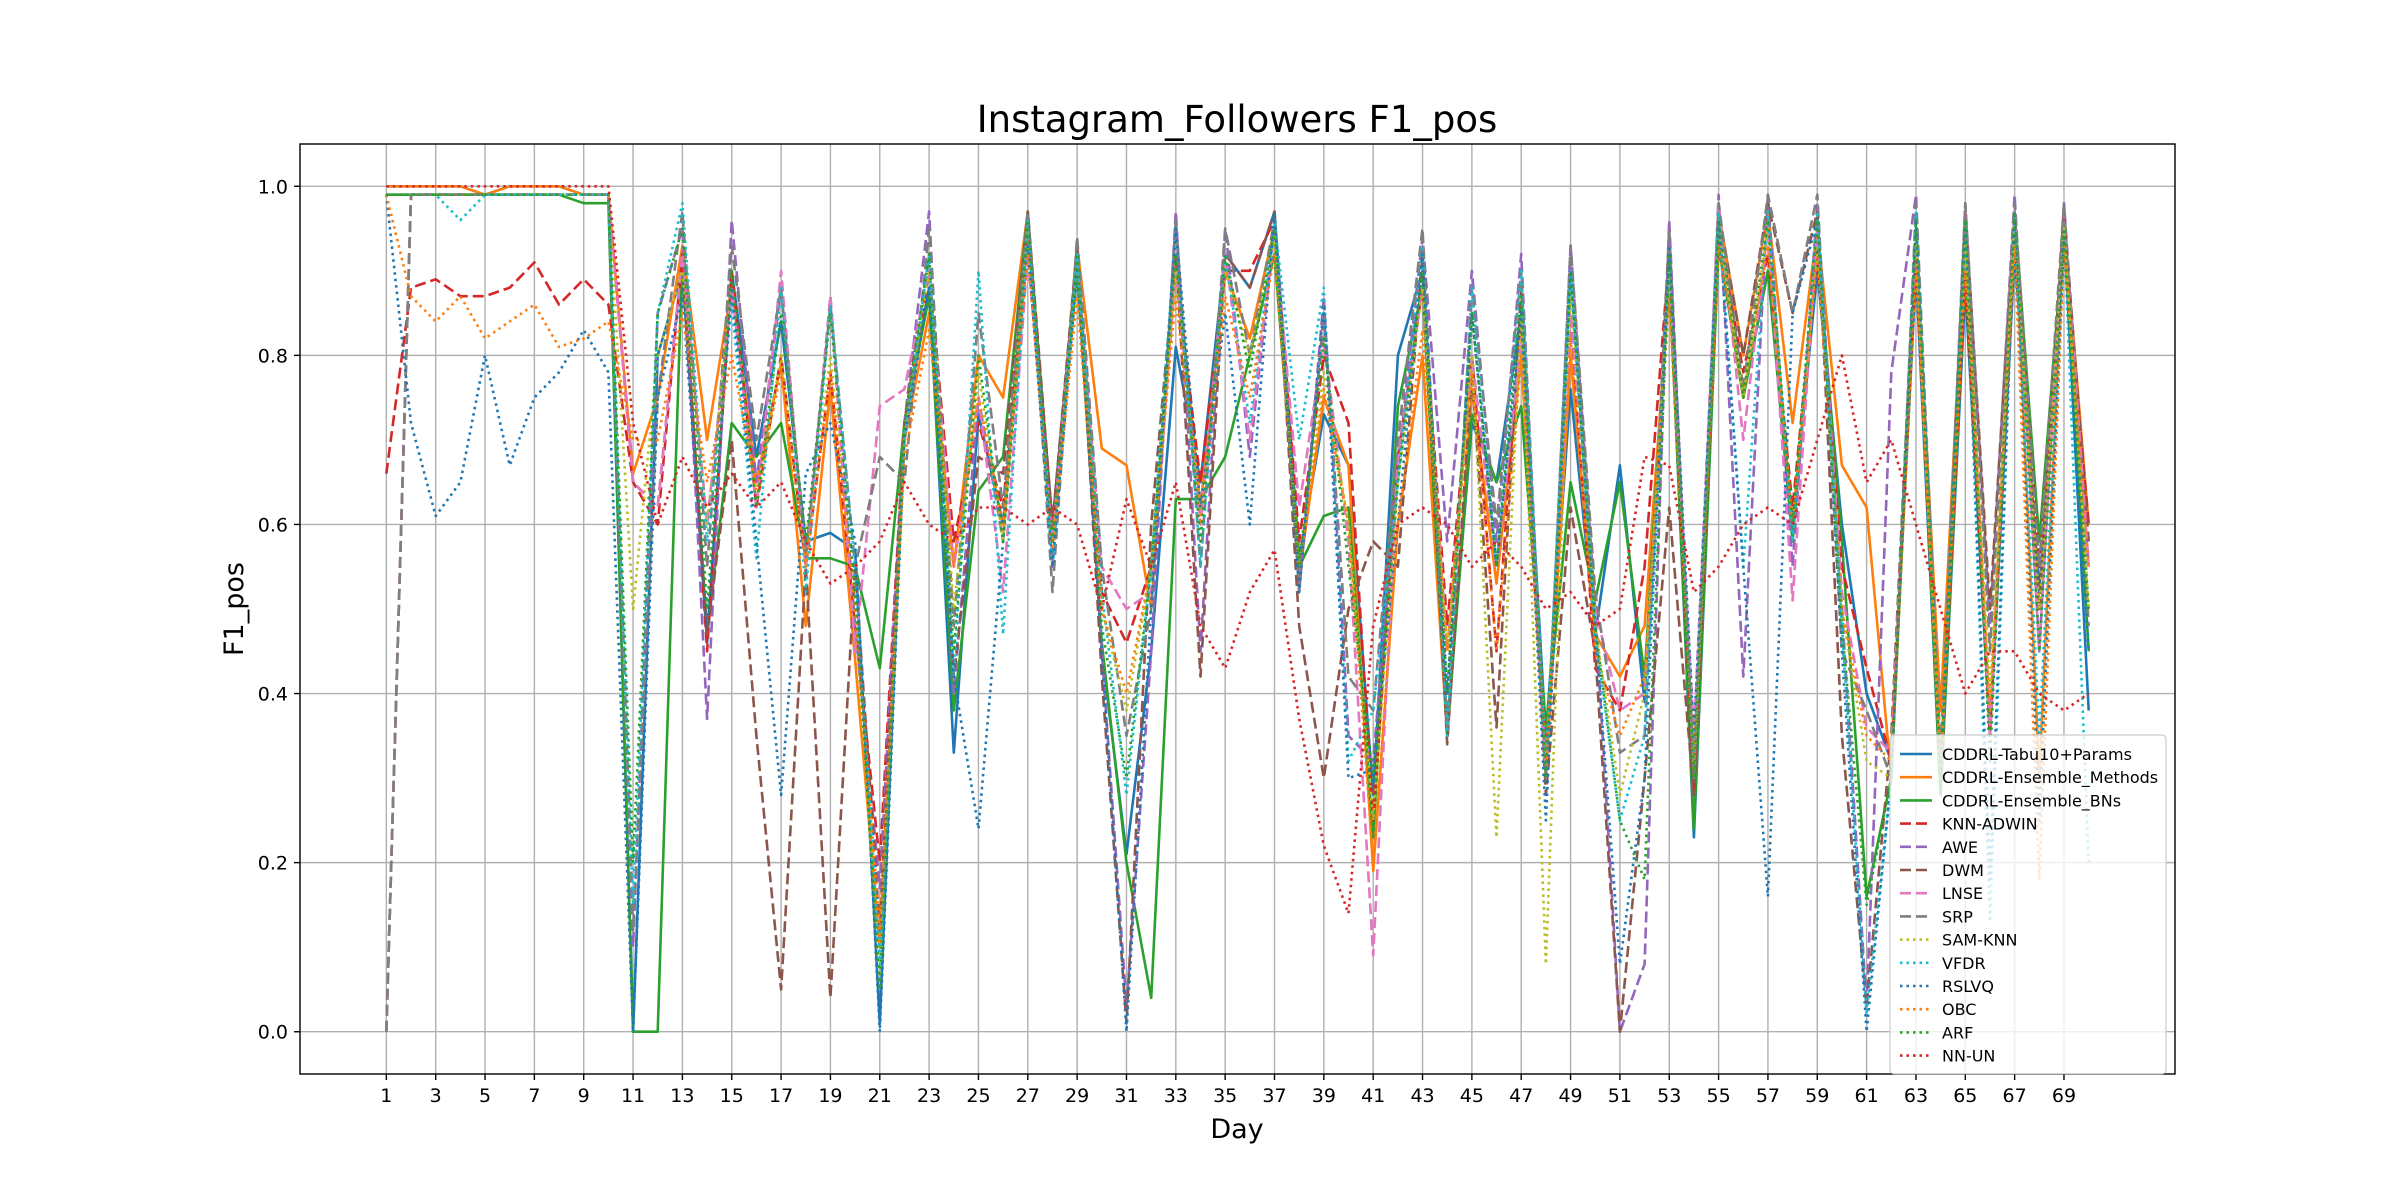 This screenshot has width=2400, height=1204. What do you see at coordinates (485, 1096) in the screenshot?
I see `x-tick-label: 5` at bounding box center [485, 1096].